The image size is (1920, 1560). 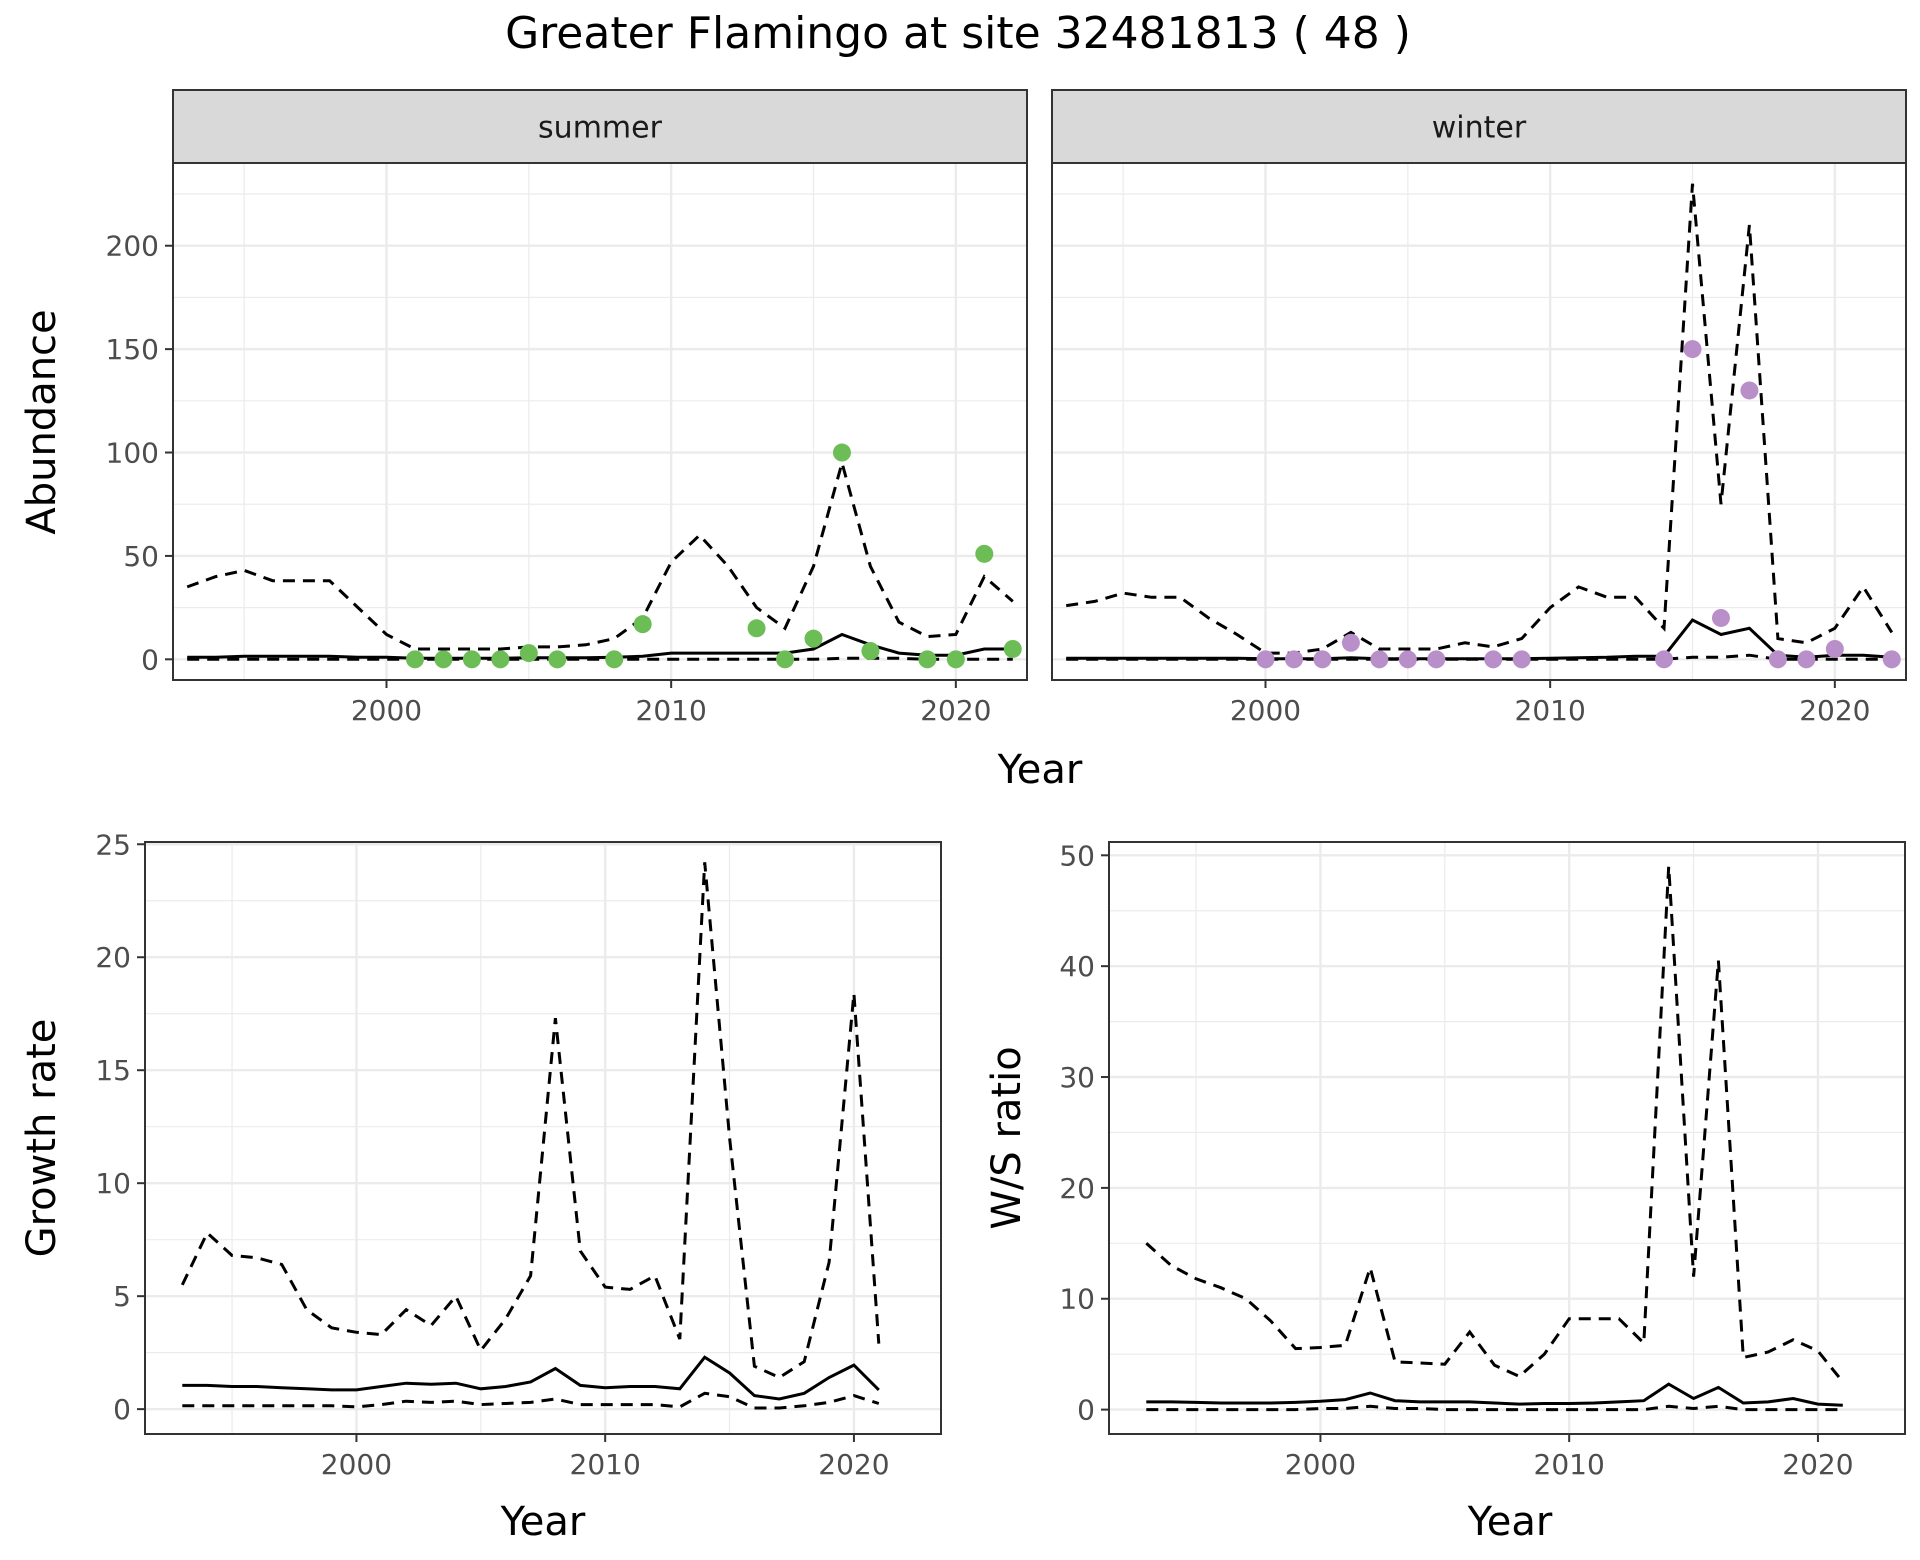 I want to click on chart-title: Greater Flamingo at site 32481813 ( 48 ), so click(x=958, y=33).